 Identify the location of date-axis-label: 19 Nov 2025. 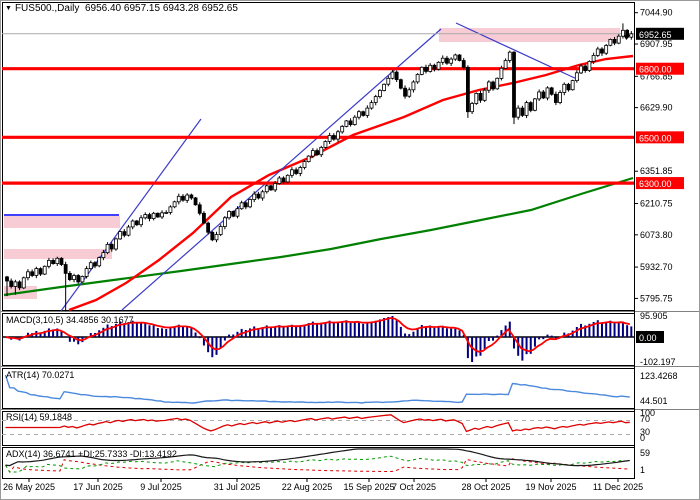
(550, 487).